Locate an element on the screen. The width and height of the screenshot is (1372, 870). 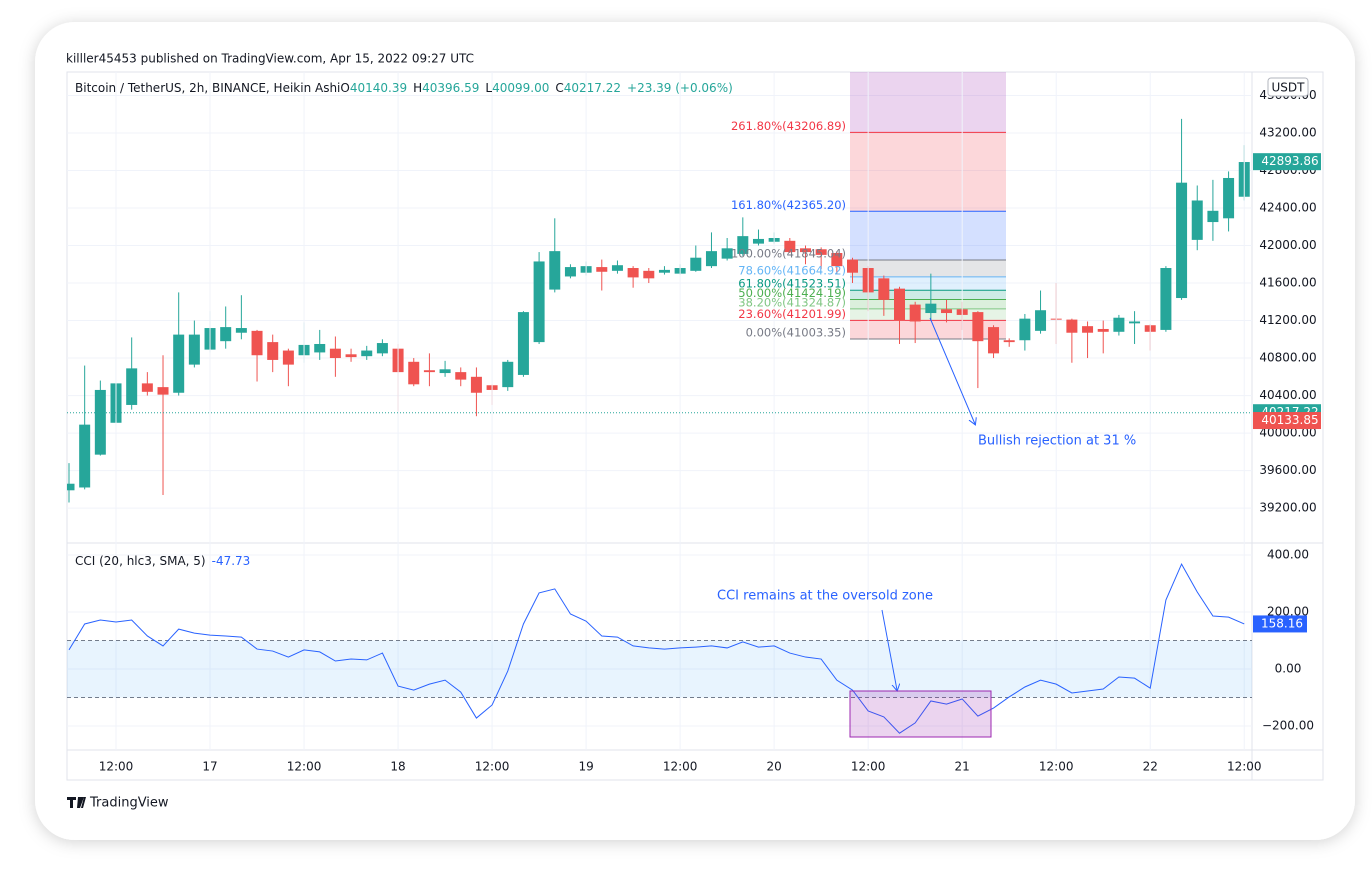
price-tag-label: 40133.85 is located at coordinates (1289, 420).